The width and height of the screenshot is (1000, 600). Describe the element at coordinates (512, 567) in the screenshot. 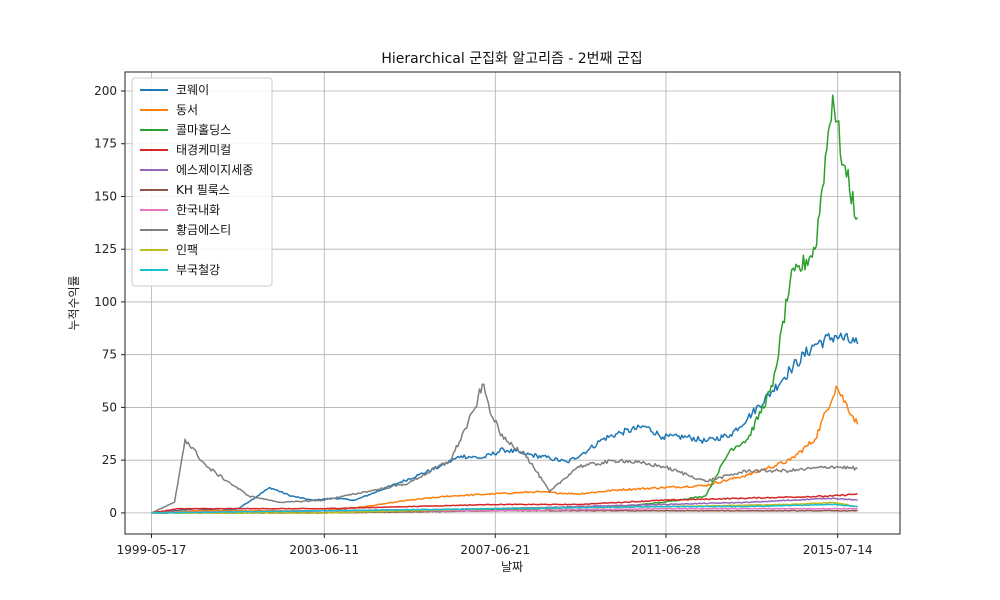

I see `x-axis-label: 날짜` at that location.